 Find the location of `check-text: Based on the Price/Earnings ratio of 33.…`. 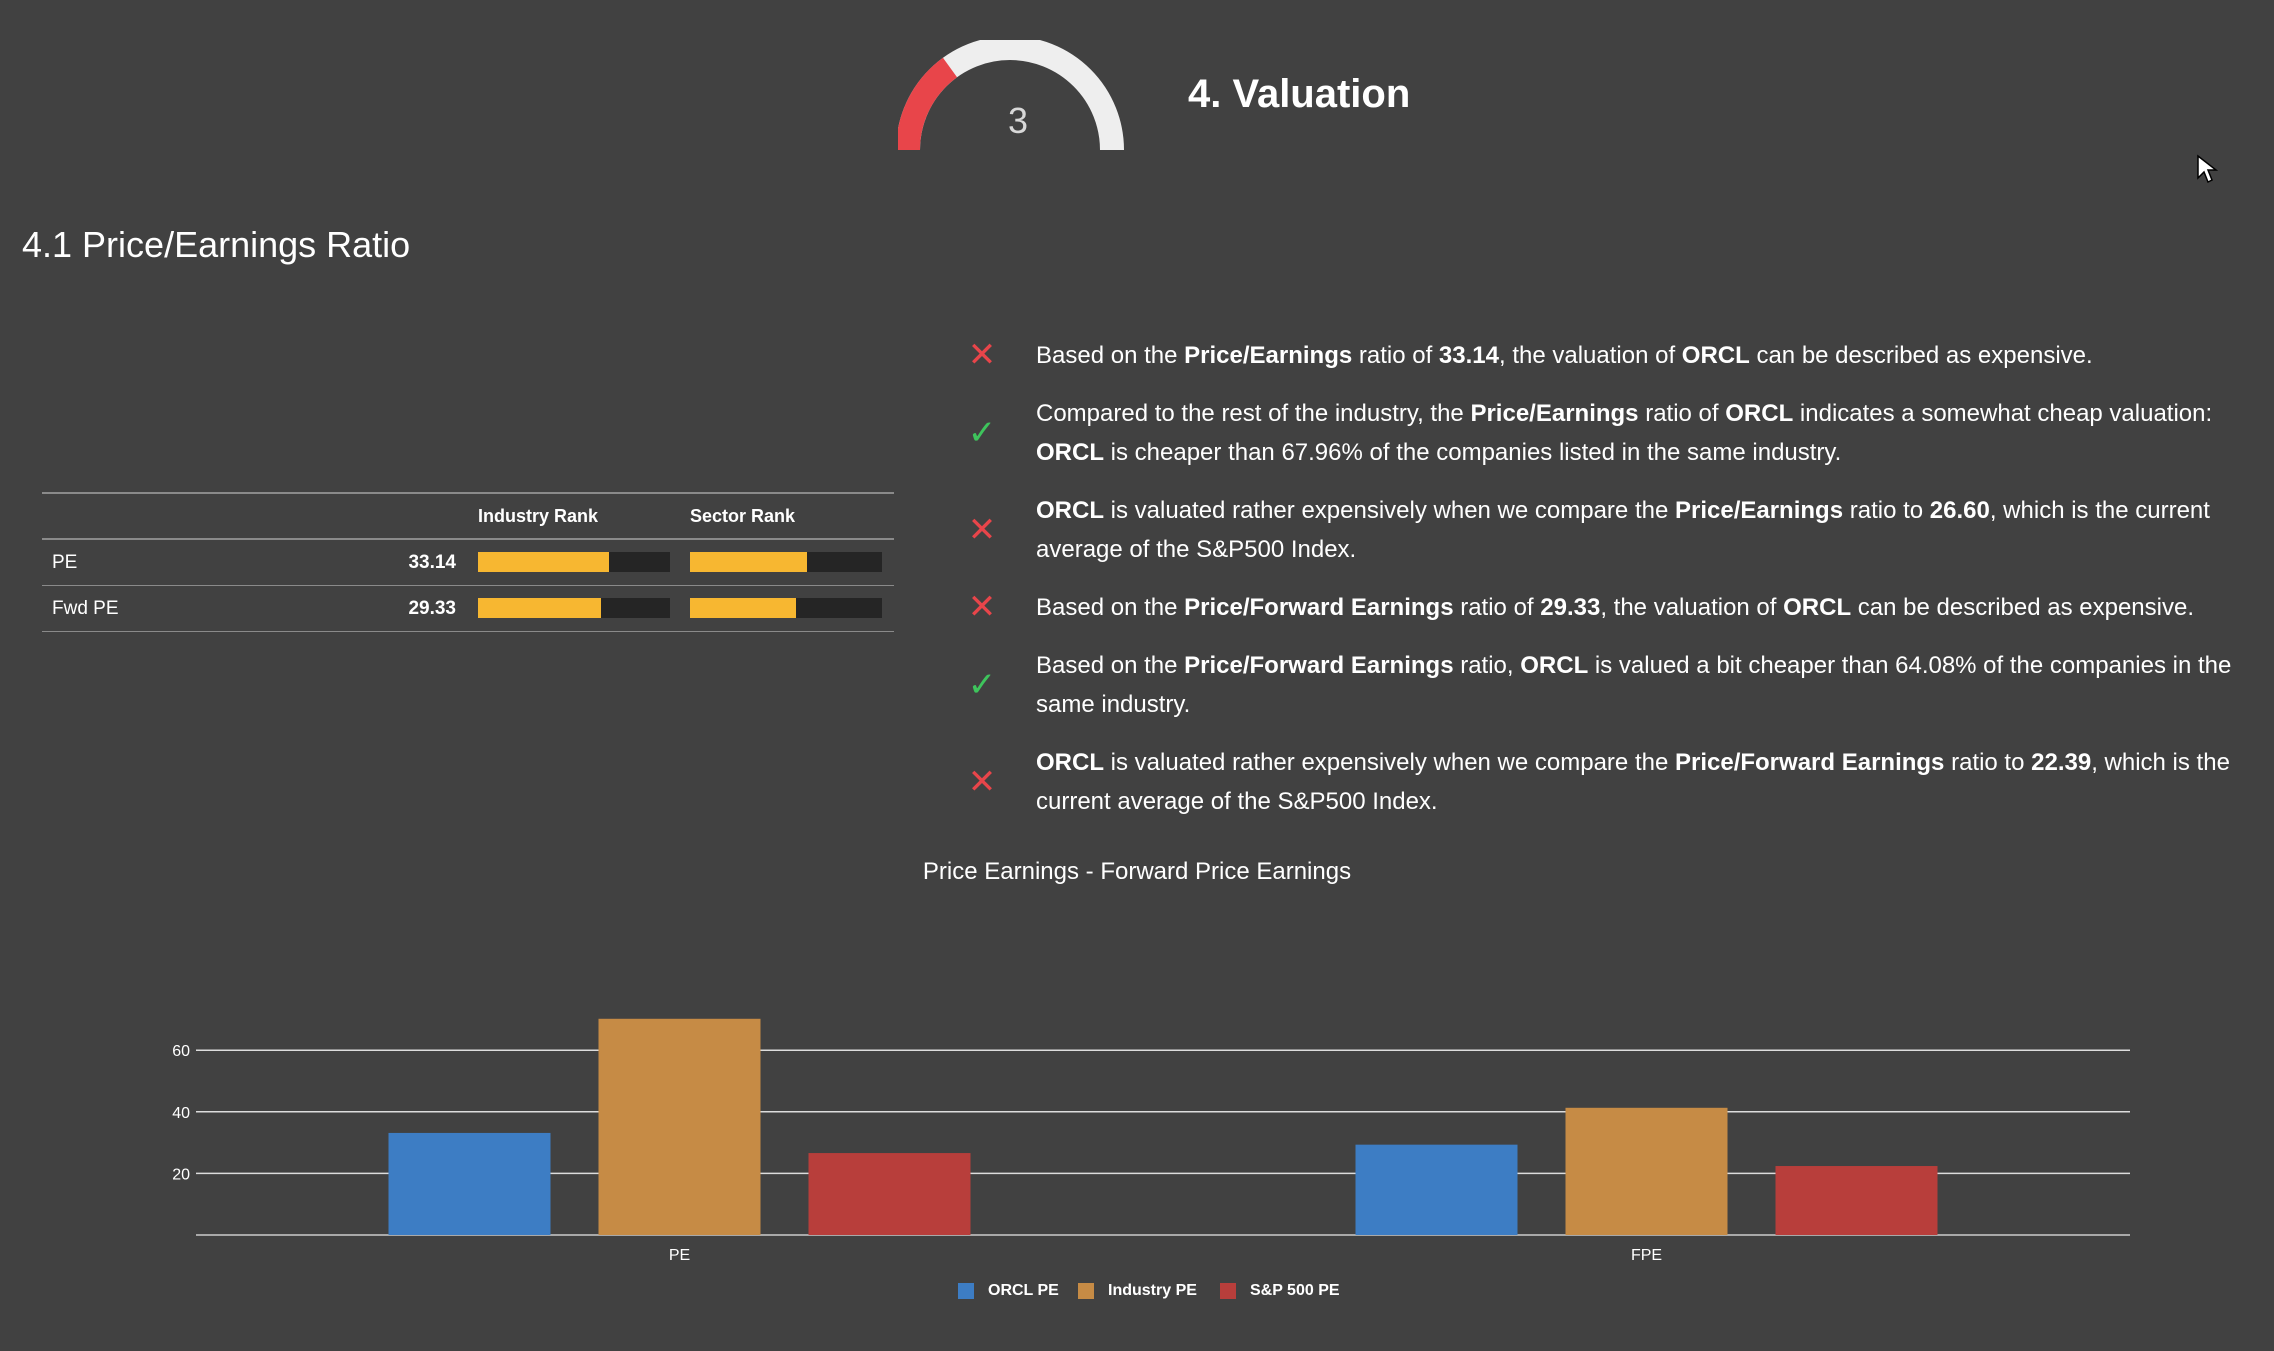

check-text: Based on the Price/Earnings ratio of 33.… is located at coordinates (1564, 355).